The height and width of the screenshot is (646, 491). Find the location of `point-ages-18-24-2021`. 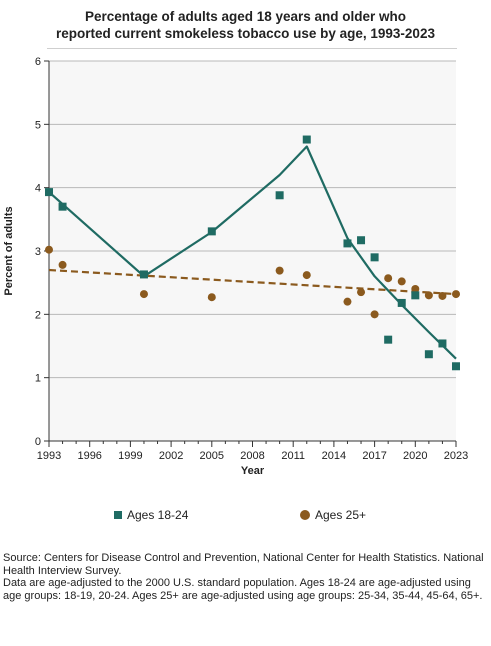

point-ages-18-24-2021 is located at coordinates (428, 354).